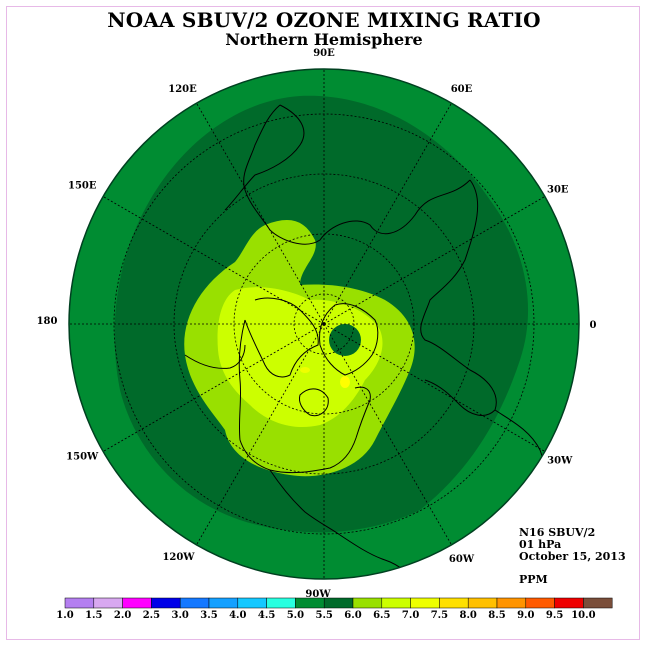 The image size is (648, 648). Describe the element at coordinates (305, 502) in the screenshot. I see `coast-central-america` at that location.